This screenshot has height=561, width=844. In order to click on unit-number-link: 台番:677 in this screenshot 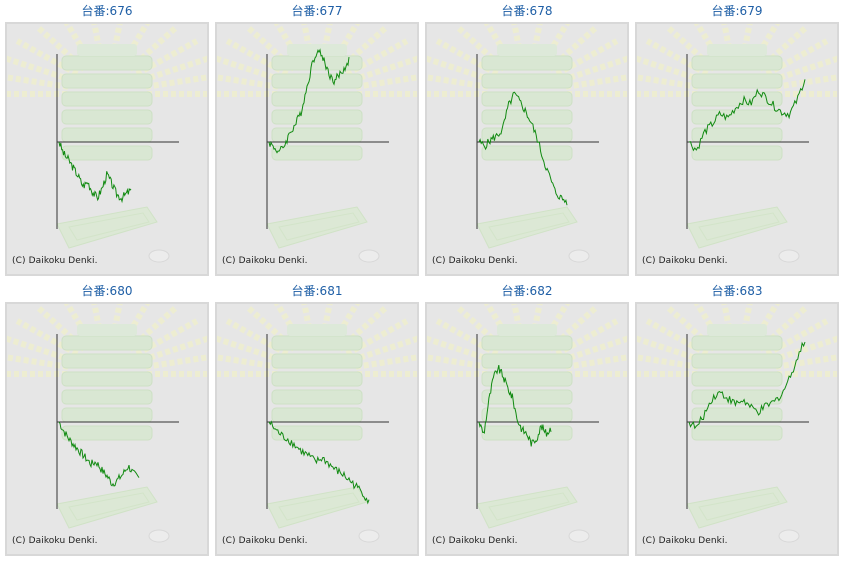, I will do `click(317, 11)`.